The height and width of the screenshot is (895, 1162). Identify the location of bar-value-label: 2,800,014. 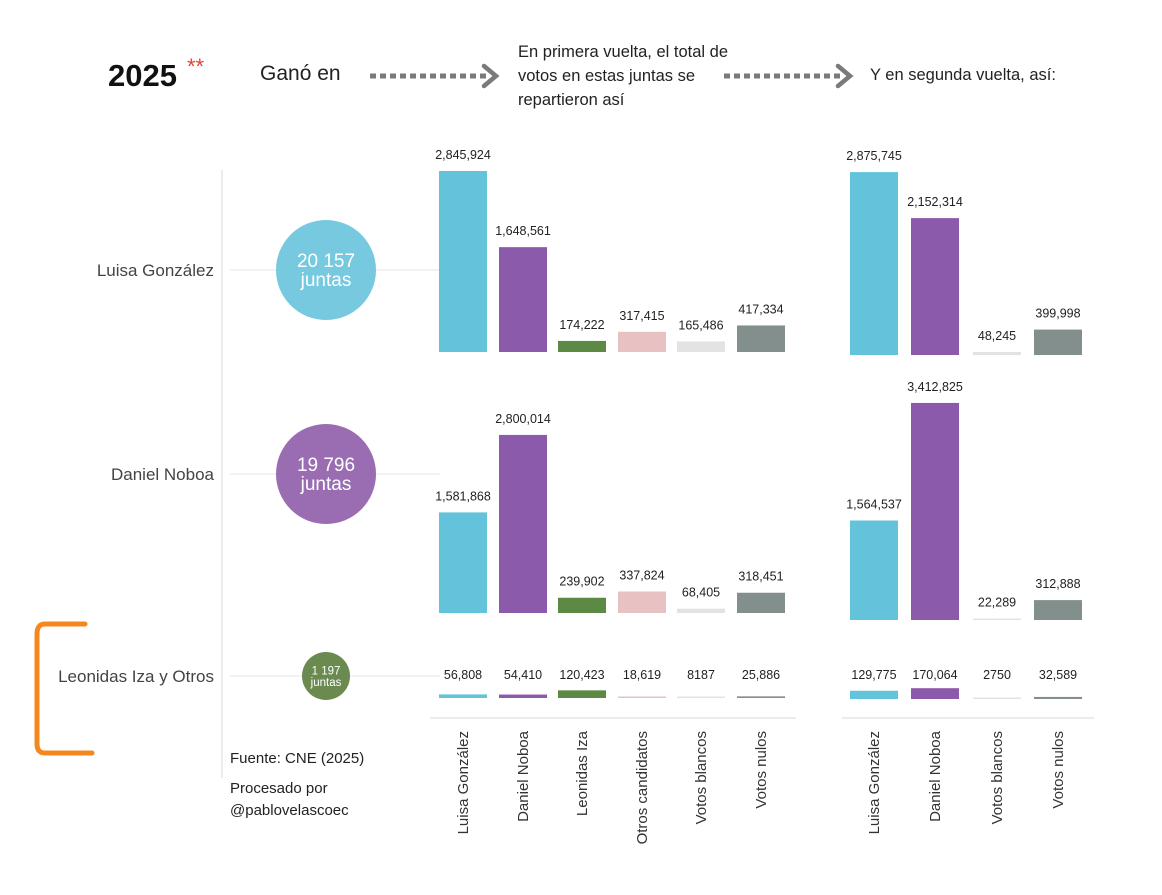
(523, 419).